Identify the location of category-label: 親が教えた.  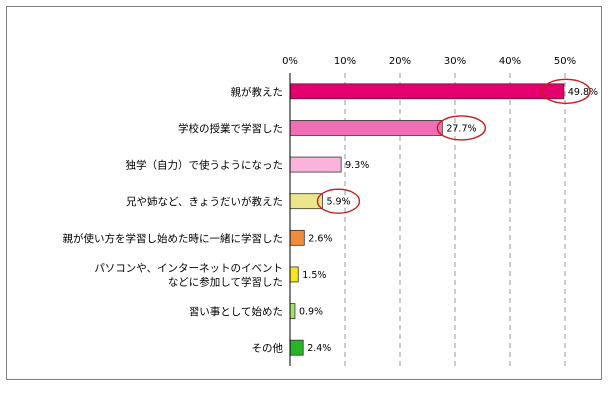
(257, 91).